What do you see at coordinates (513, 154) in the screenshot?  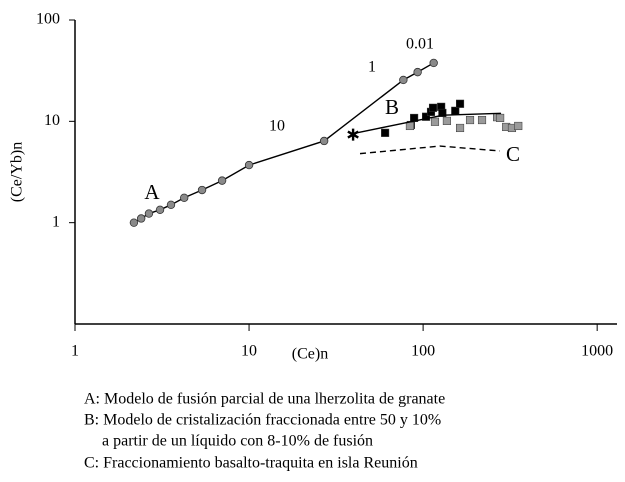 I see `annotation: C` at bounding box center [513, 154].